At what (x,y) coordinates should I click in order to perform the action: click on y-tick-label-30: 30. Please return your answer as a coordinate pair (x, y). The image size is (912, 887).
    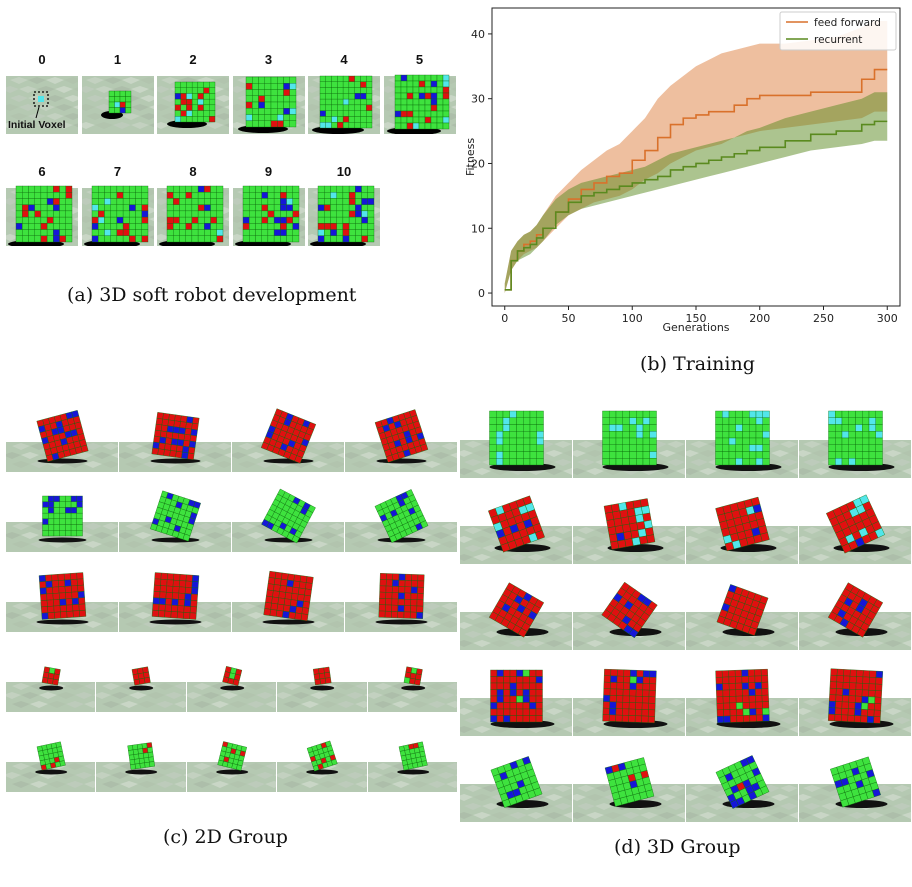
    Looking at the image, I should click on (478, 99).